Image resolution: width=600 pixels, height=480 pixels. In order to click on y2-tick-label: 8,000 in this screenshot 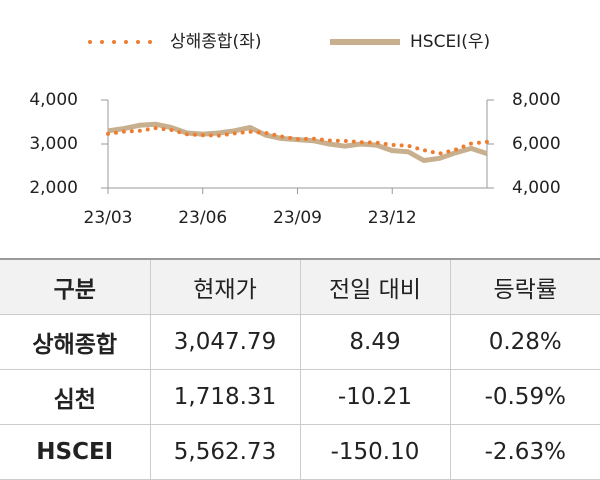, I will do `click(536, 100)`.